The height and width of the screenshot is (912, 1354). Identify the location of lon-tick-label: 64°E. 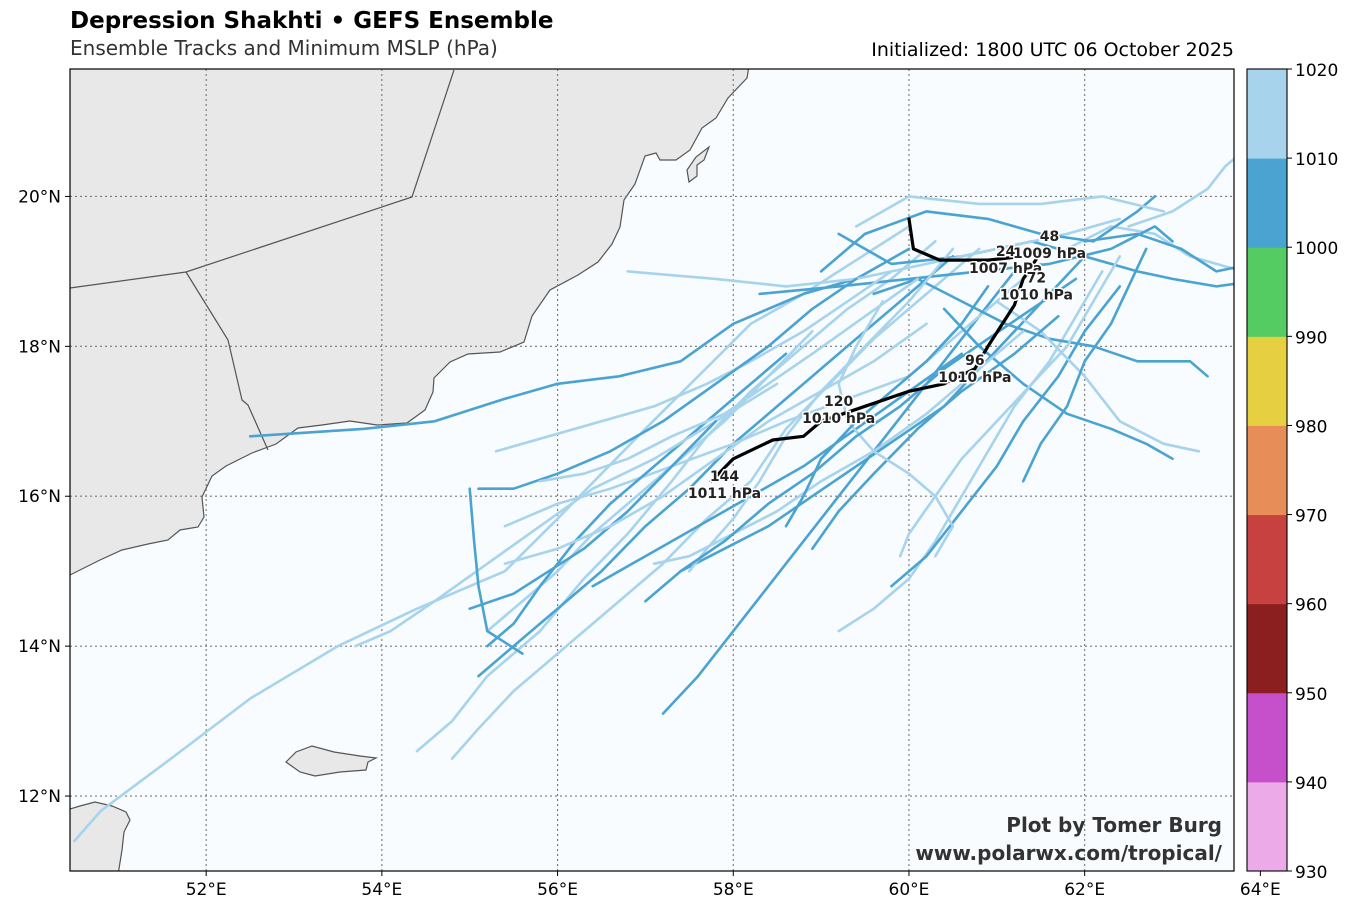
(1260, 890).